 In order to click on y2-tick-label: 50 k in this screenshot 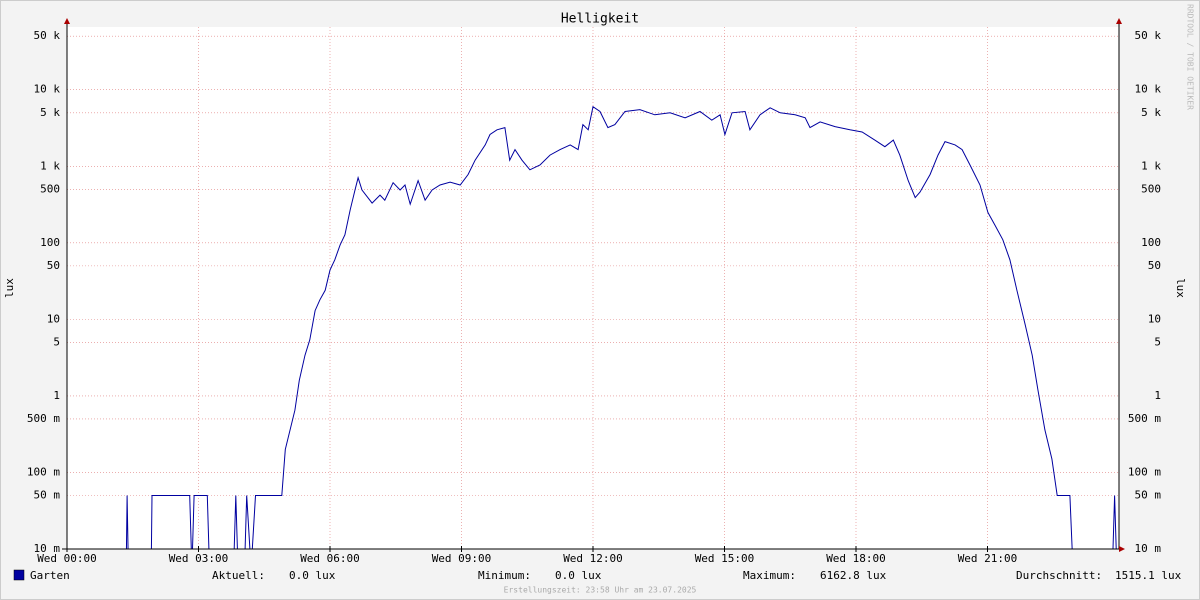, I will do `click(1148, 35)`.